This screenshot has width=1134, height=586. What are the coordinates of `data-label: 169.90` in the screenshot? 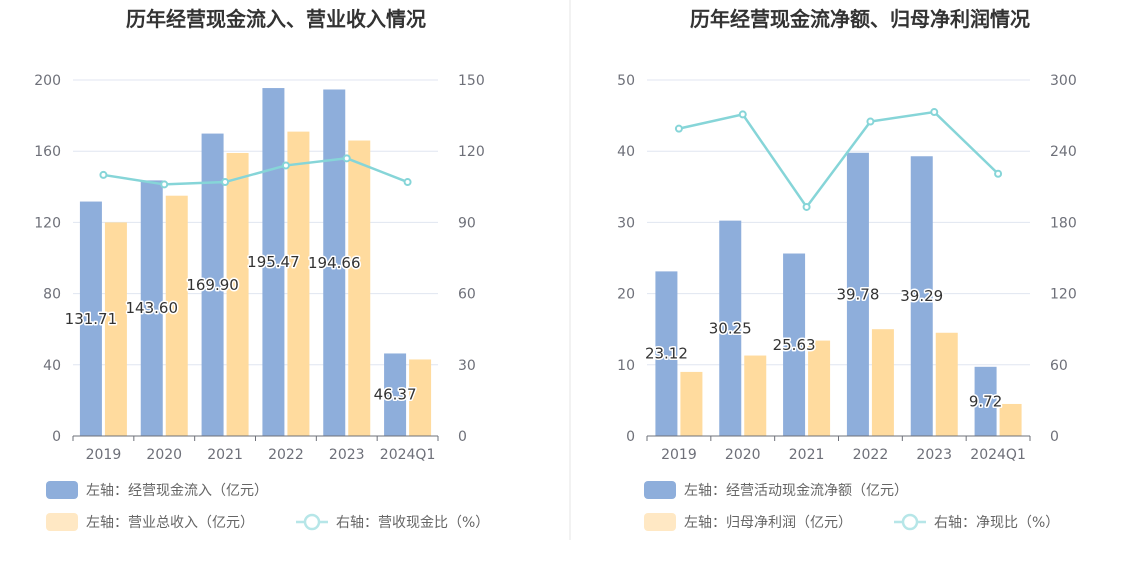 It's located at (212, 285).